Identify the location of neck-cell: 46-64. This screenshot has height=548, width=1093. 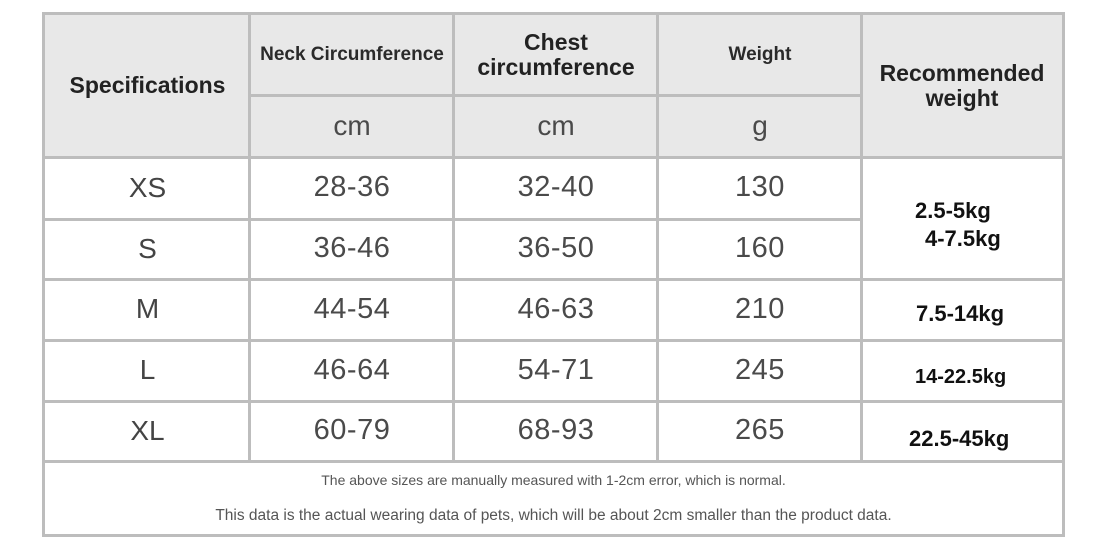
(352, 370).